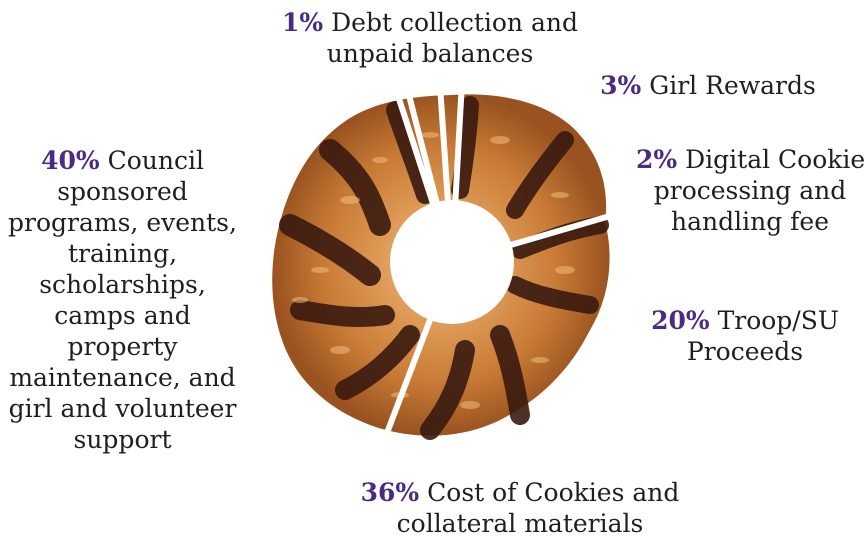 The height and width of the screenshot is (539, 867). I want to click on slice-percent: 1%, so click(303, 22).